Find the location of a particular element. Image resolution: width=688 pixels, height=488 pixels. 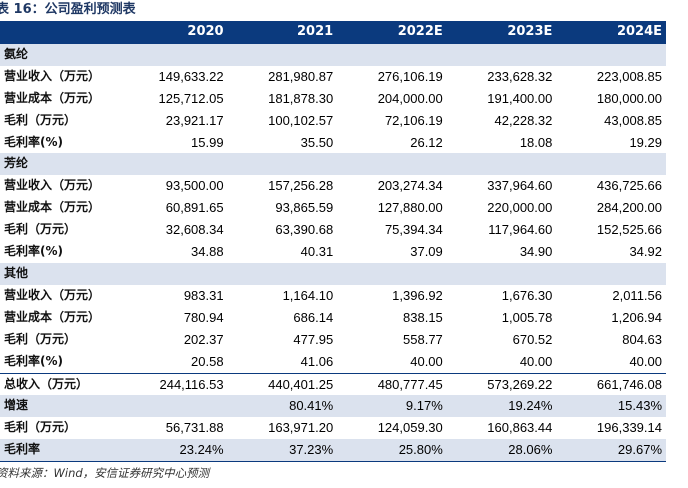

table-cell: 838.15 is located at coordinates (423, 317).